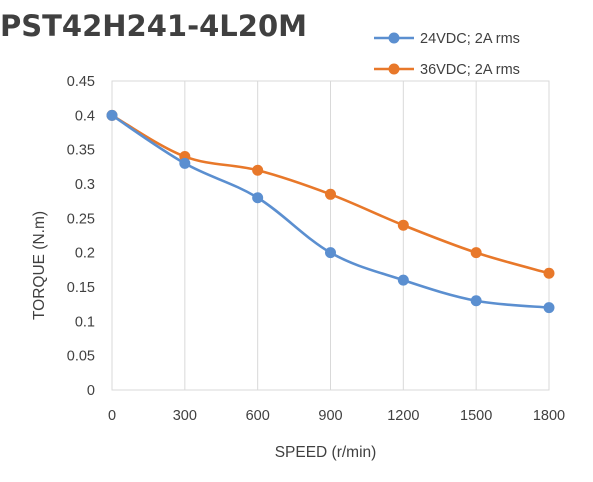 The height and width of the screenshot is (482, 593). I want to click on x-tick-label: 600, so click(258, 416).